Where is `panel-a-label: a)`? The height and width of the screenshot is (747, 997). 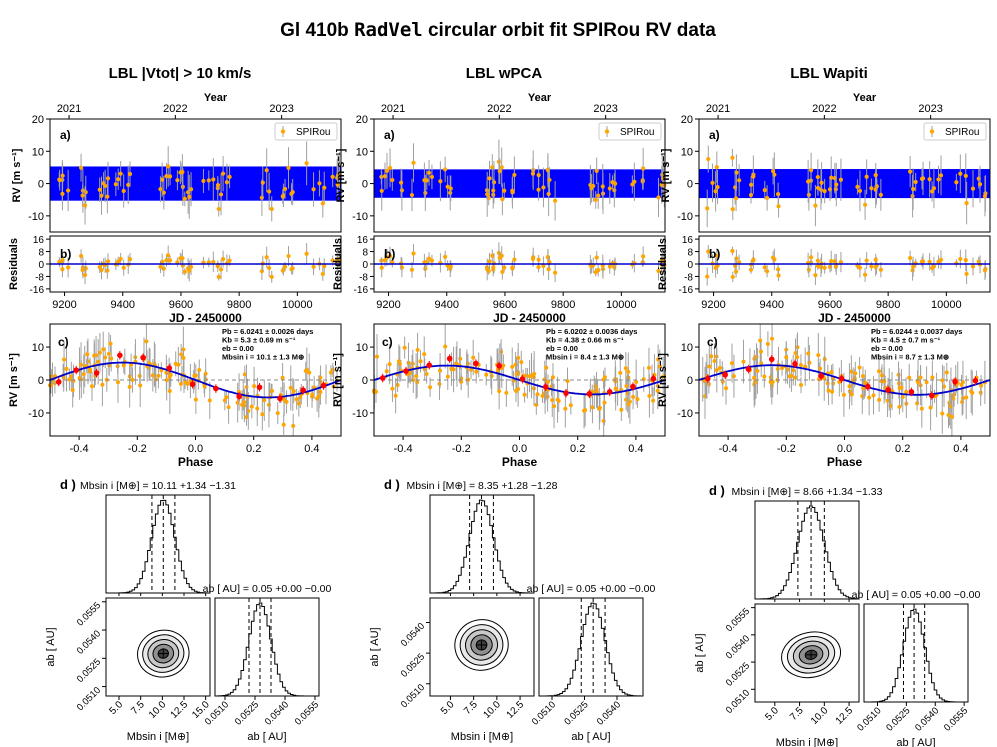
panel-a-label: a) is located at coordinates (389, 135).